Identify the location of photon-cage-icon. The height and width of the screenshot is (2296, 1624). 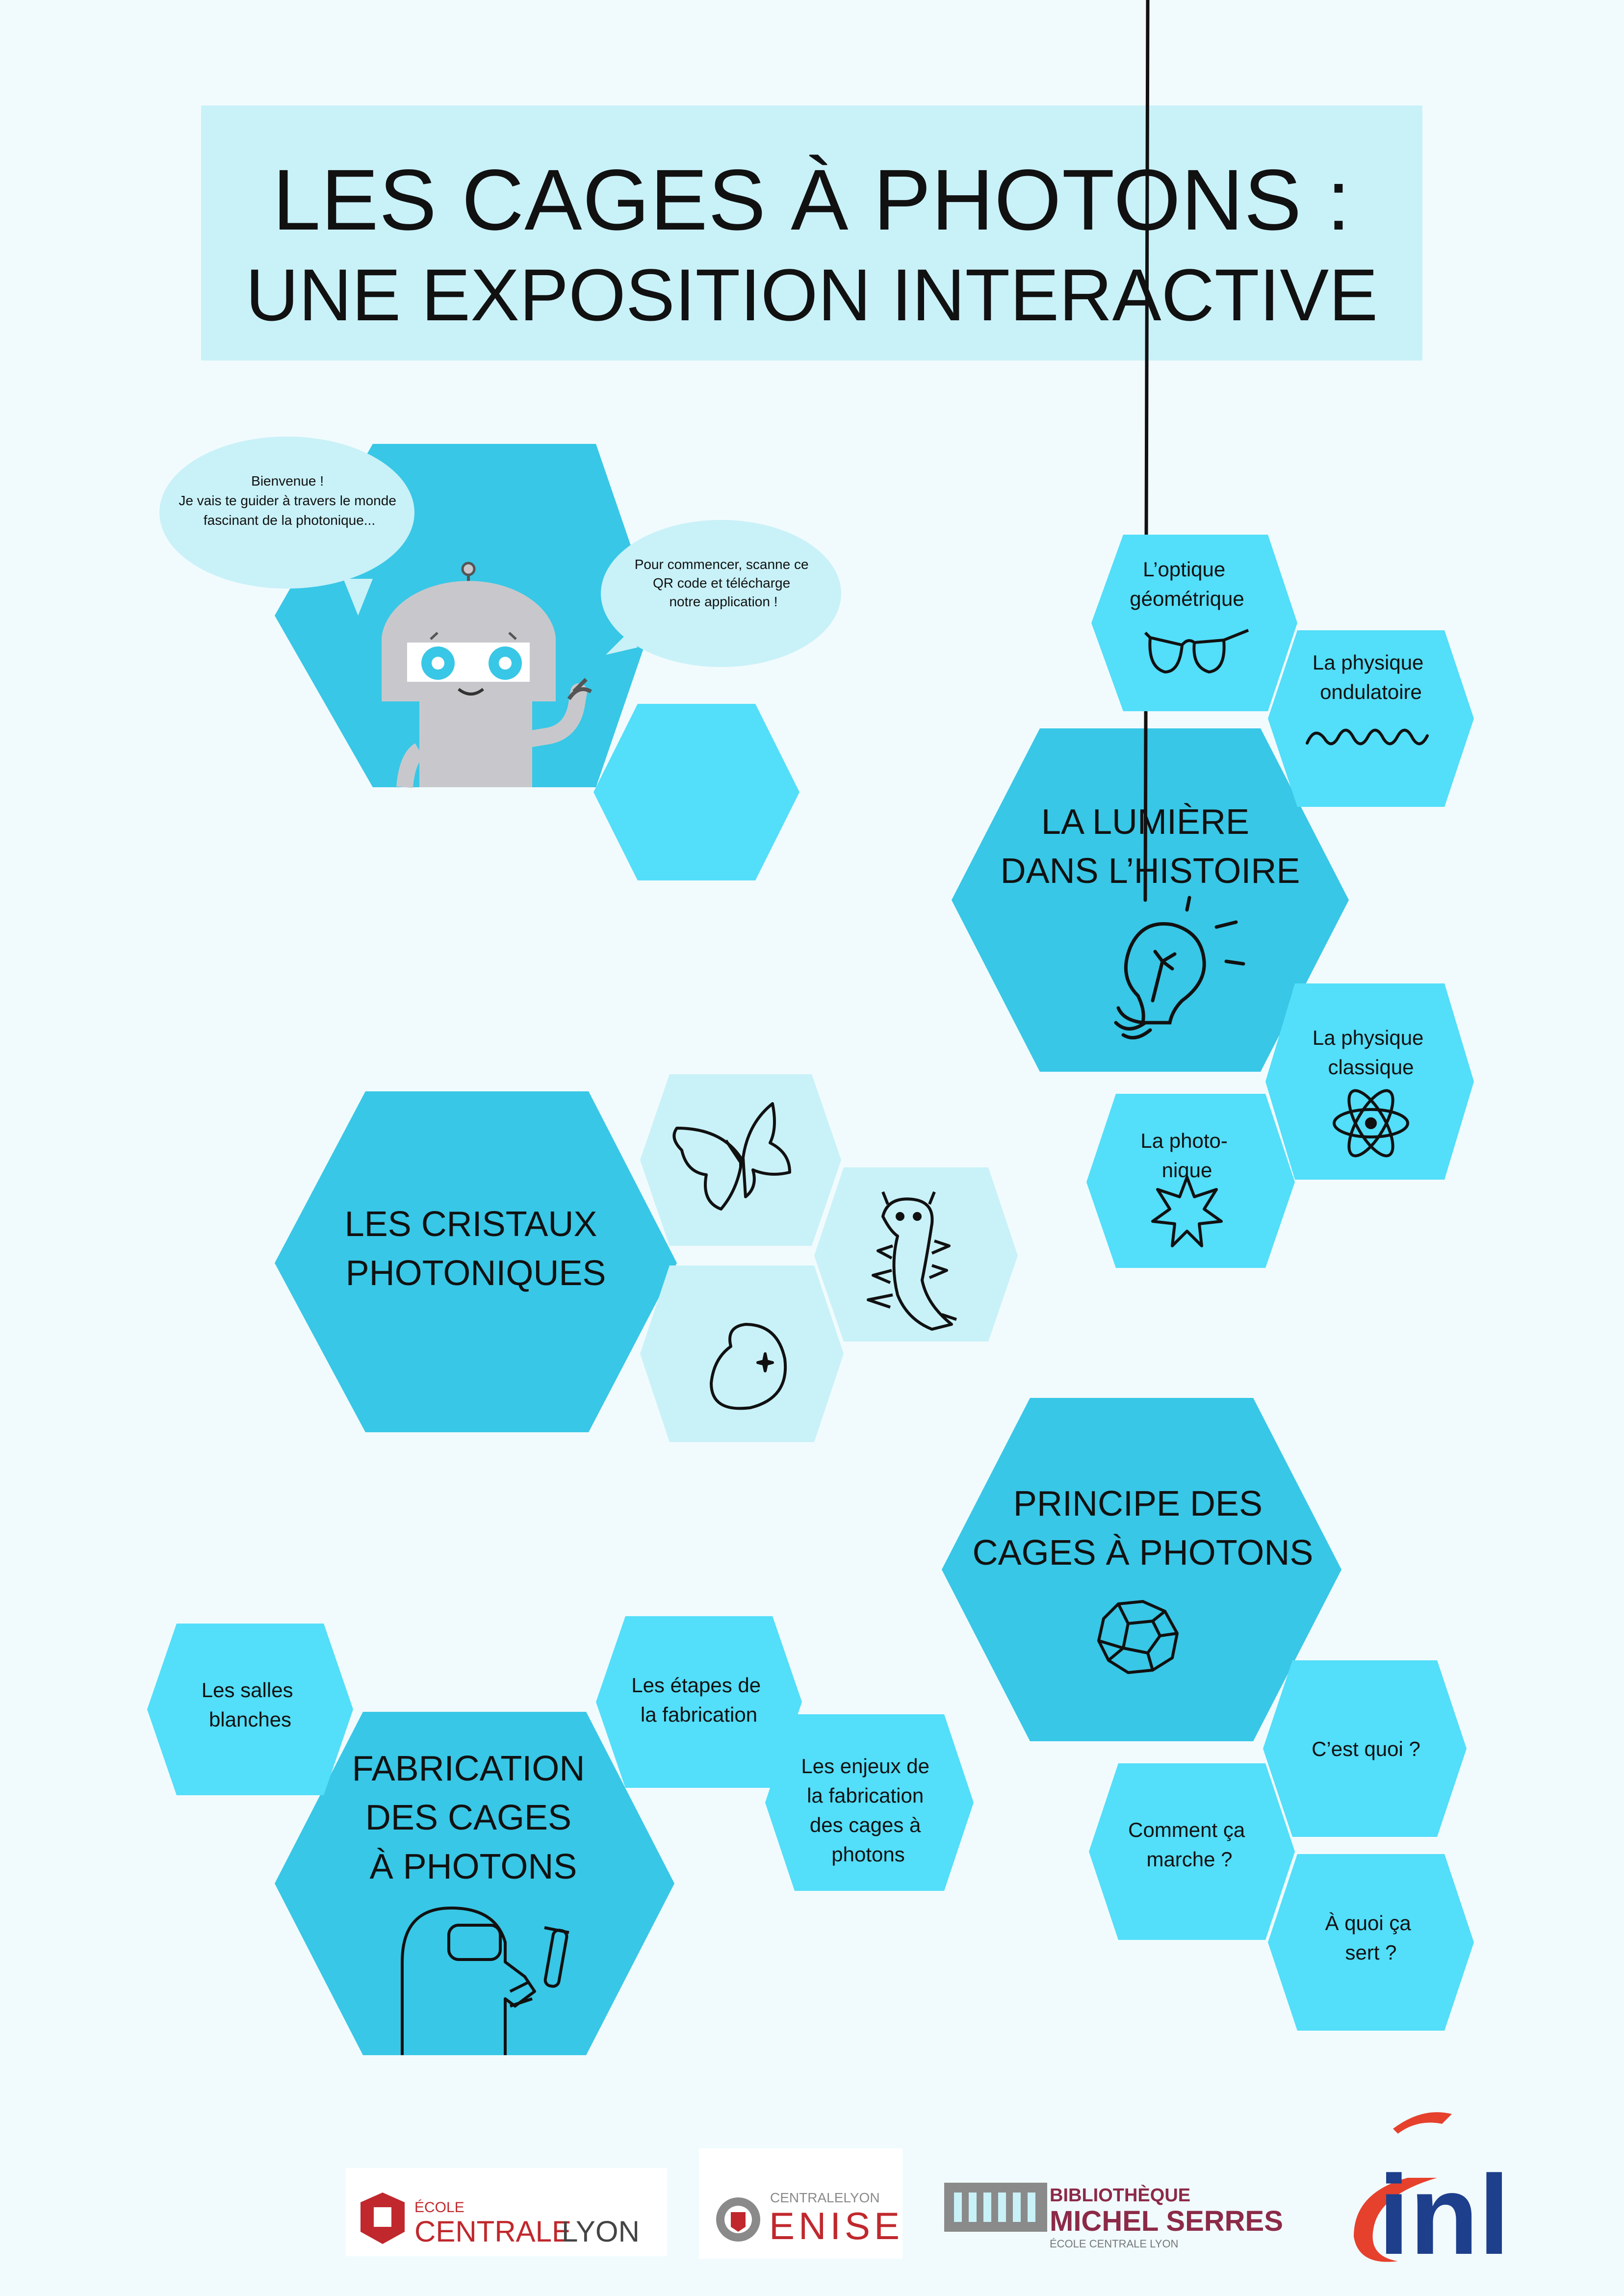
(1138, 1637).